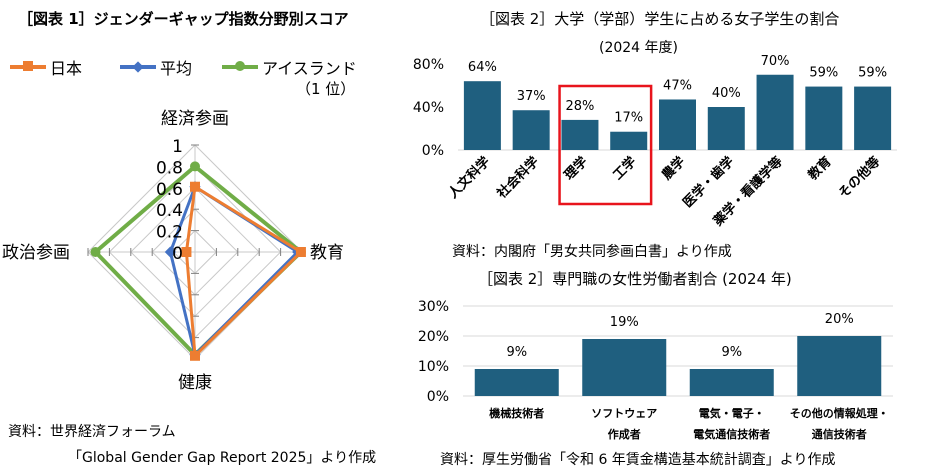 The image size is (949, 476). I want to click on university-y-tick-label: 0%, so click(433, 151).